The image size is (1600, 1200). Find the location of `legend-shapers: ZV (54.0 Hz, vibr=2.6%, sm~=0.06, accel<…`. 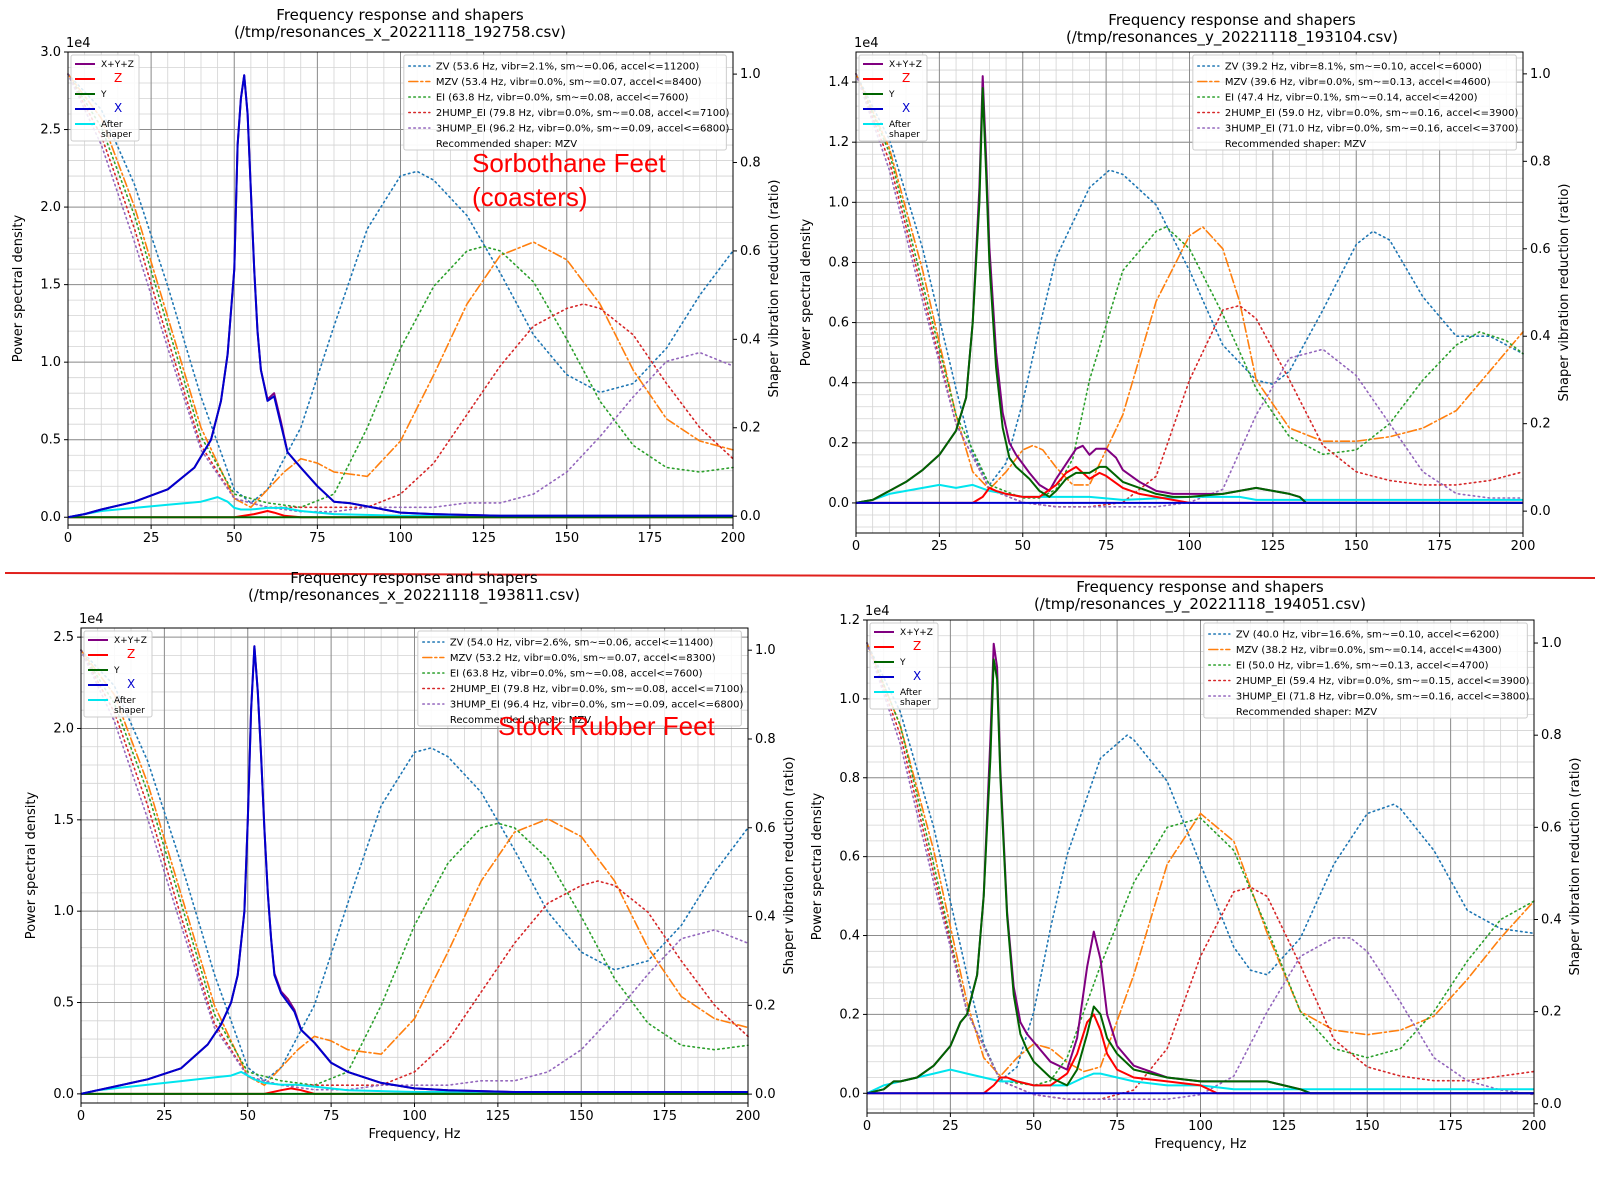

legend-shapers: ZV (54.0 Hz, vibr=2.6%, sm~=0.06, accel<… is located at coordinates (580, 678).